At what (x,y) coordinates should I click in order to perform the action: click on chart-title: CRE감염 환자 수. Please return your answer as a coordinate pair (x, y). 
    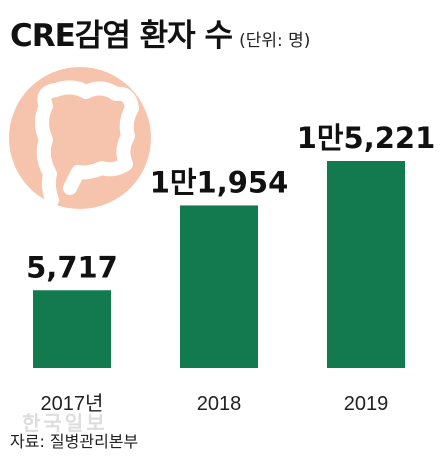
    Looking at the image, I should click on (121, 36).